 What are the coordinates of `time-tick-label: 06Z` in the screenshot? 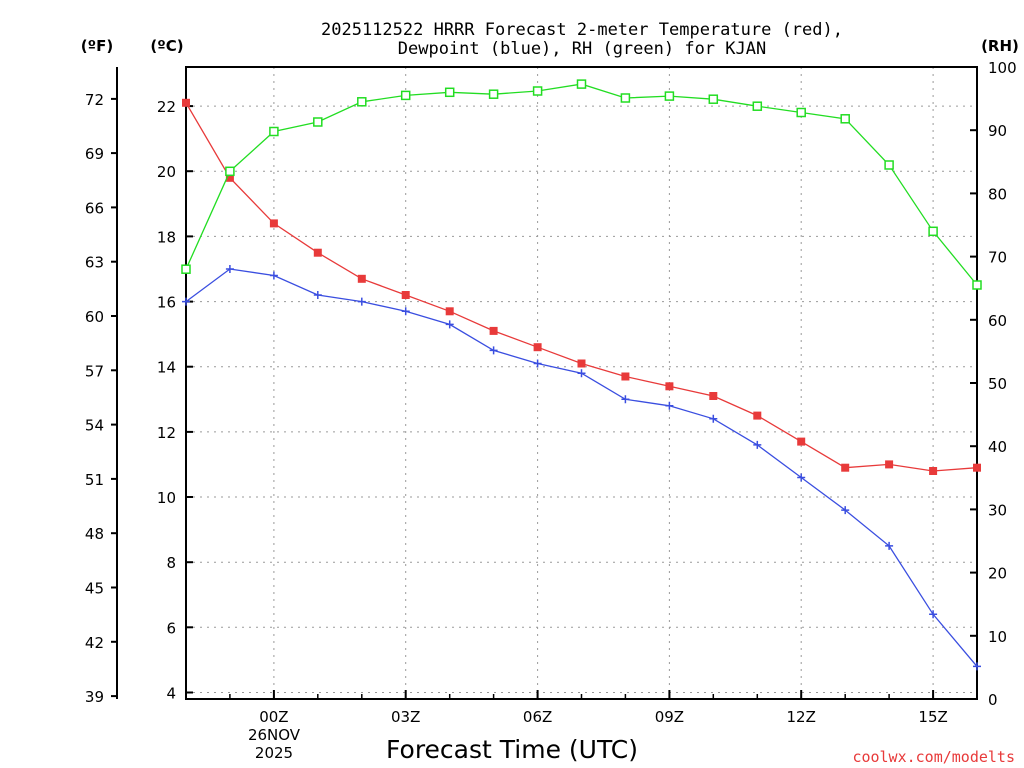 It's located at (537, 717).